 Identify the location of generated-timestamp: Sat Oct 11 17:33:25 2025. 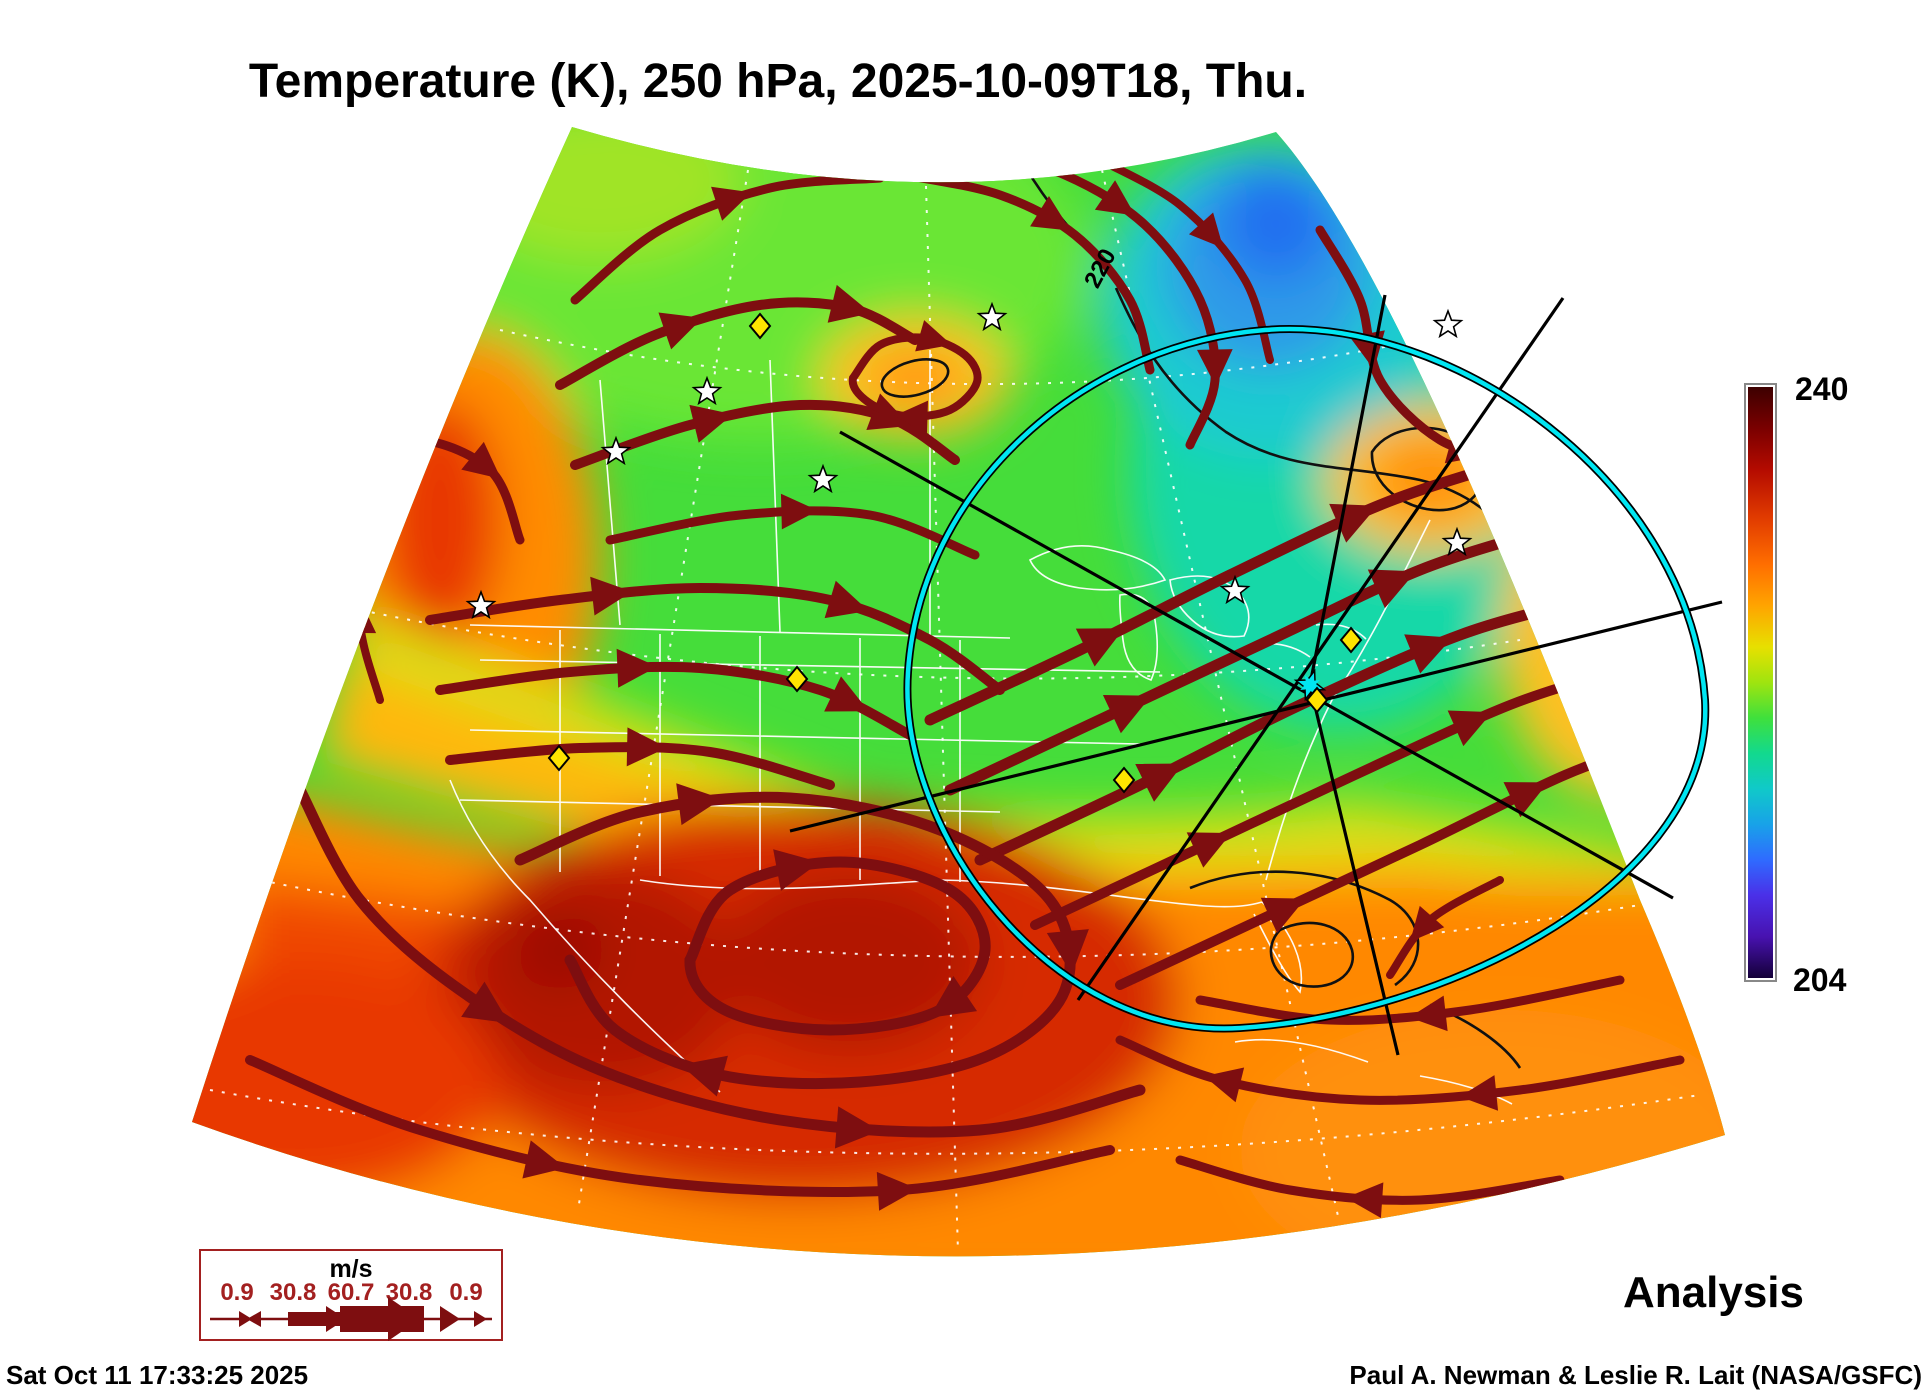
(157, 1375).